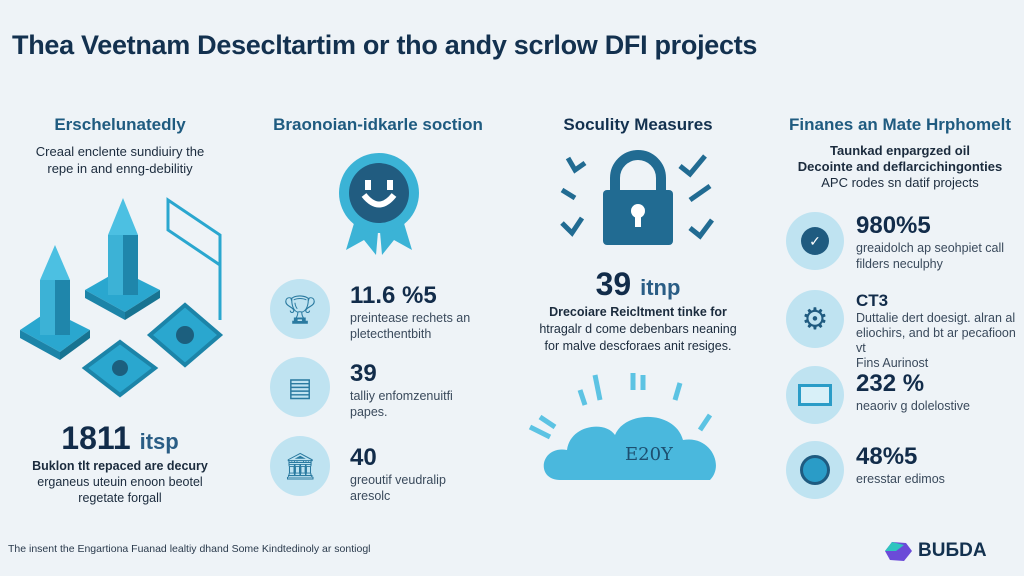 Image resolution: width=1024 pixels, height=576 pixels. Describe the element at coordinates (393, 295) in the screenshot. I see `stat-value: 11.6 %5` at that location.